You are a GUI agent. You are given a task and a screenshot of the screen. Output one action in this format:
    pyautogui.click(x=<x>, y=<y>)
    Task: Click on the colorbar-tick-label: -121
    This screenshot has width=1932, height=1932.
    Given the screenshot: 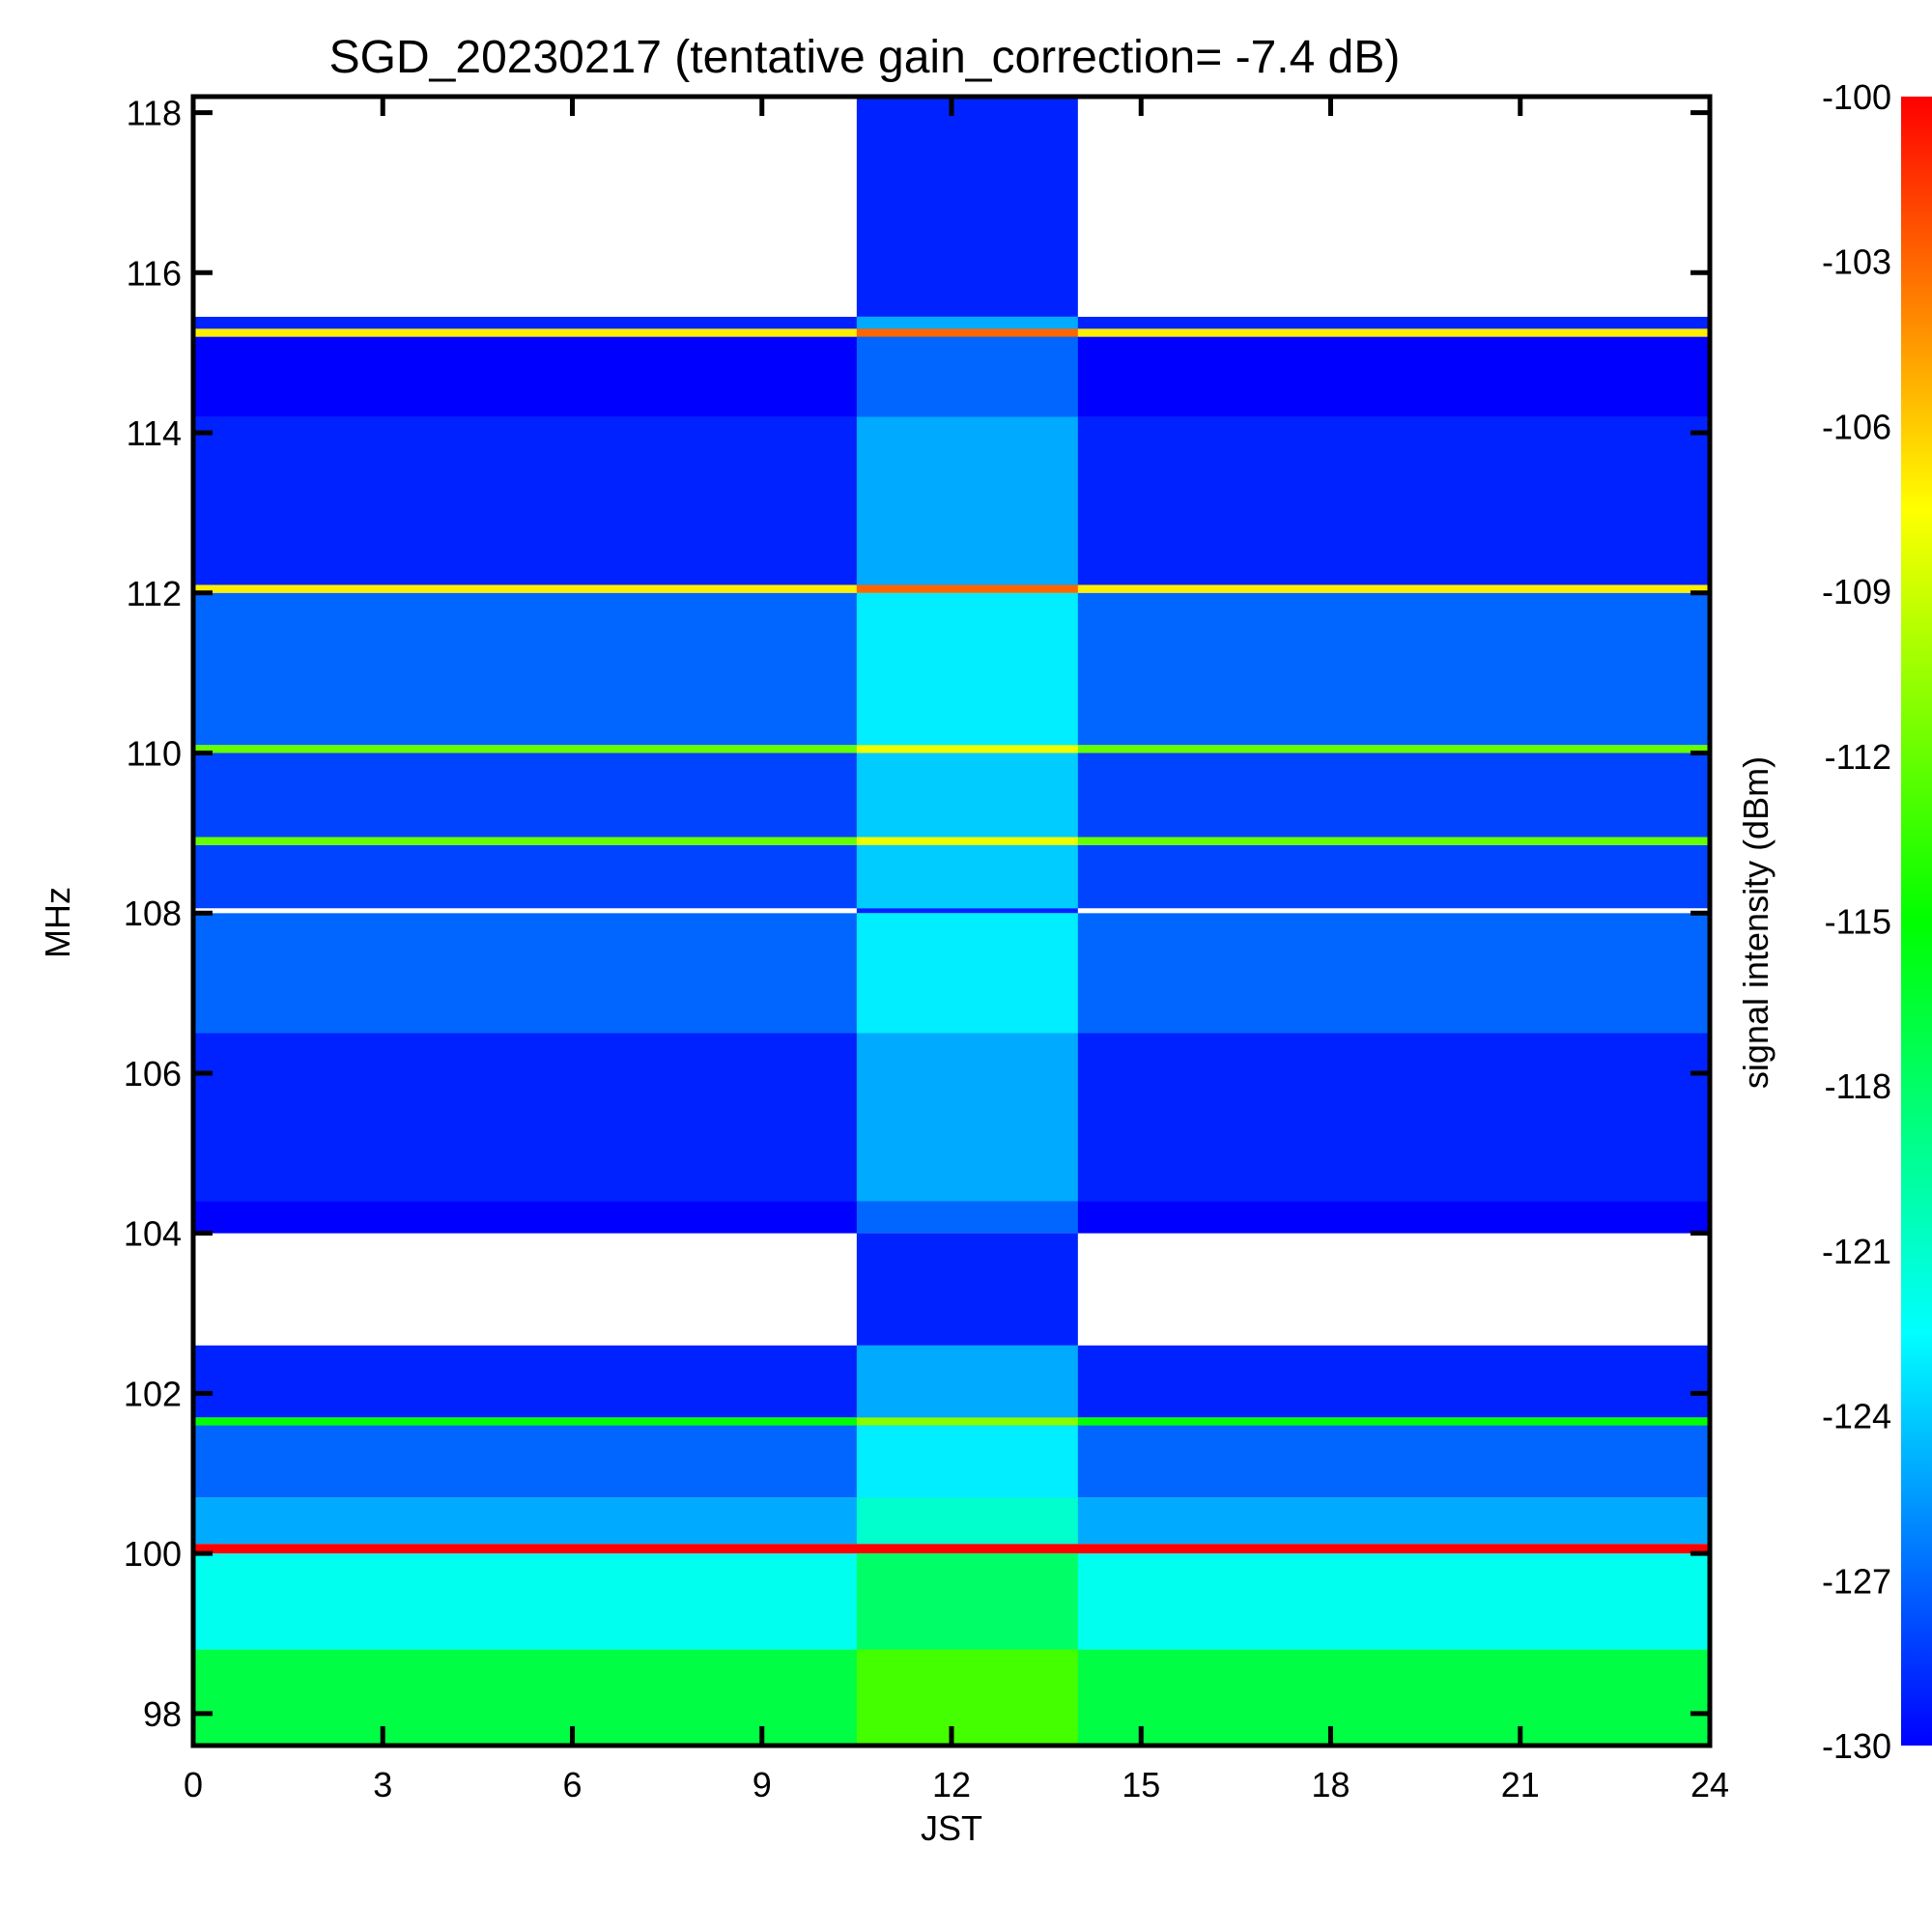 What is the action you would take?
    pyautogui.click(x=1856, y=1251)
    